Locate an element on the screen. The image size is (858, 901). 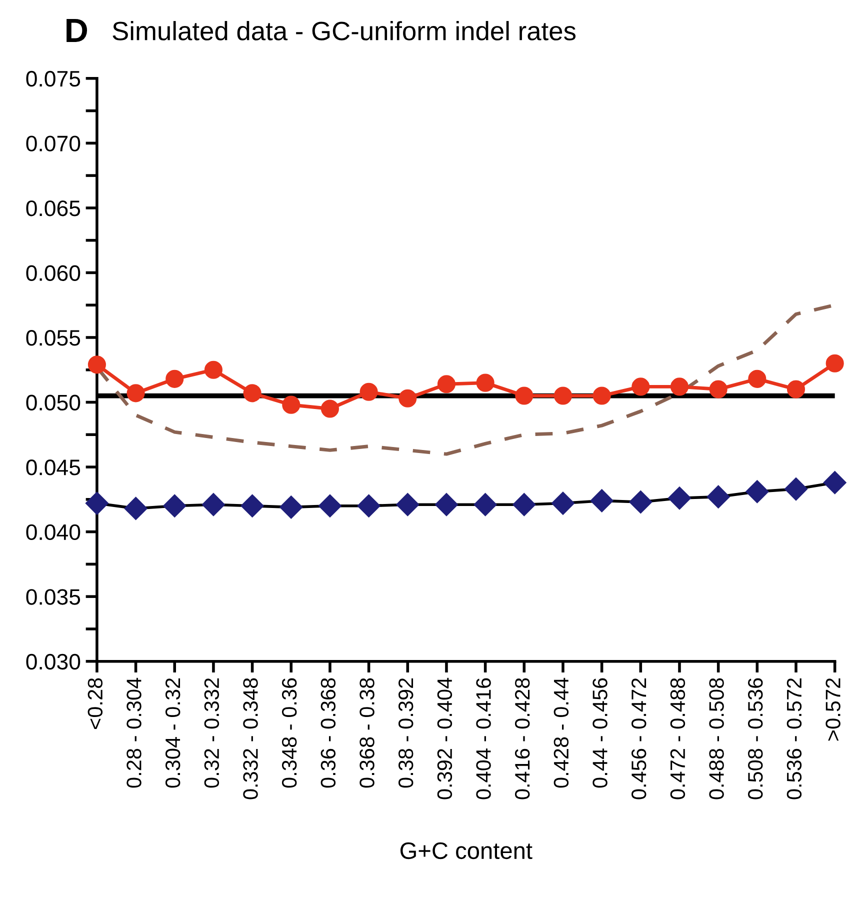
x-tick-label: 0.28 - 0.304 is located at coordinates (134, 733).